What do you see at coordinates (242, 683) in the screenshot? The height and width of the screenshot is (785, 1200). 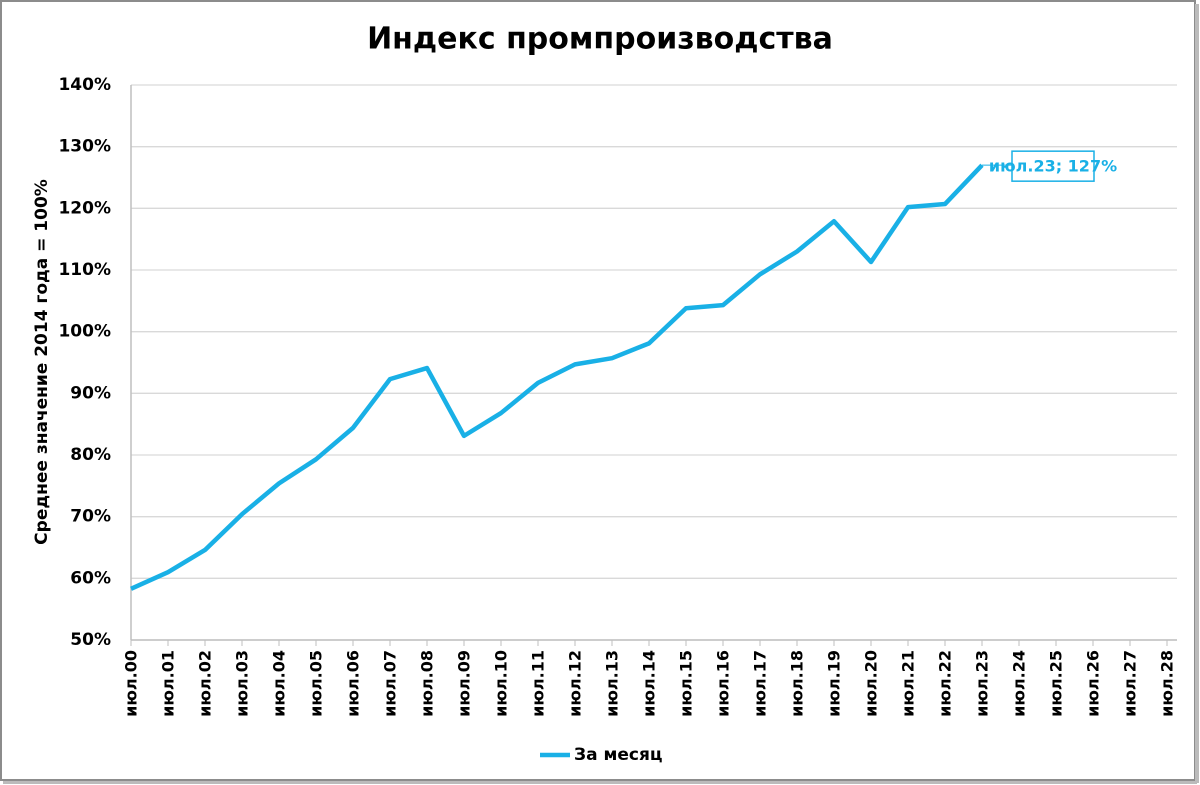 I see `x-tick-label: июл.03` at bounding box center [242, 683].